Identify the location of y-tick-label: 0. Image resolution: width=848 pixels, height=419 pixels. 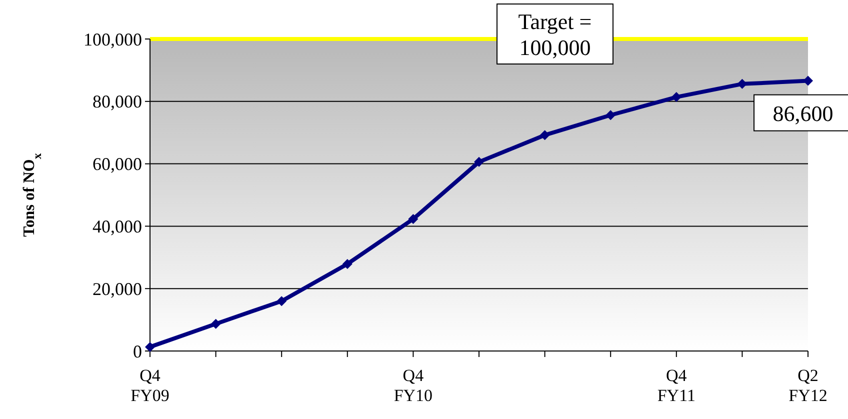
(137, 351).